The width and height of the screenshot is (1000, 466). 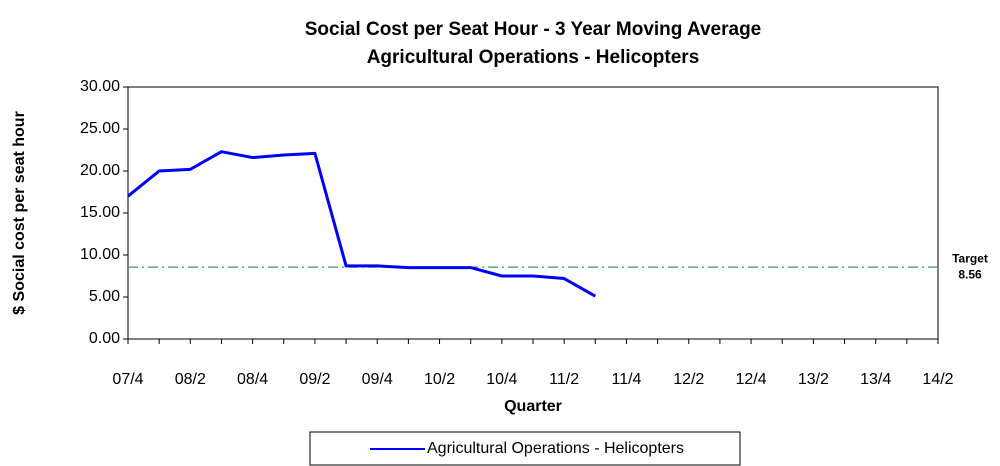 I want to click on legend-label: Agricultural Operations - Helicopters, so click(x=555, y=448).